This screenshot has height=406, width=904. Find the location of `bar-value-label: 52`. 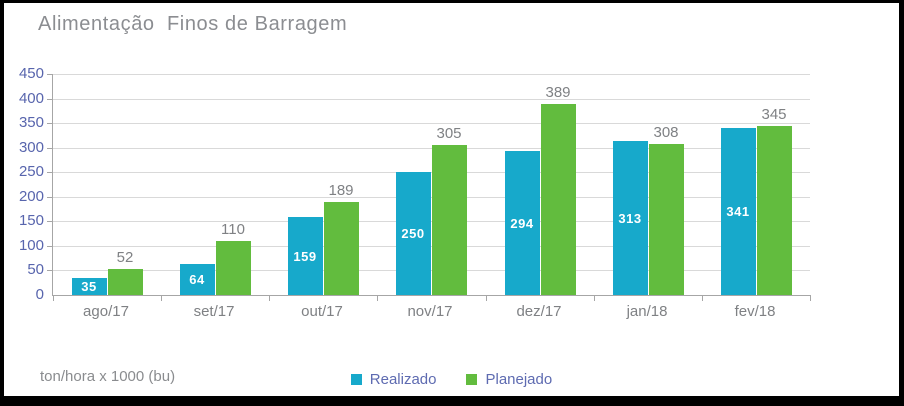

bar-value-label: 52 is located at coordinates (125, 257).